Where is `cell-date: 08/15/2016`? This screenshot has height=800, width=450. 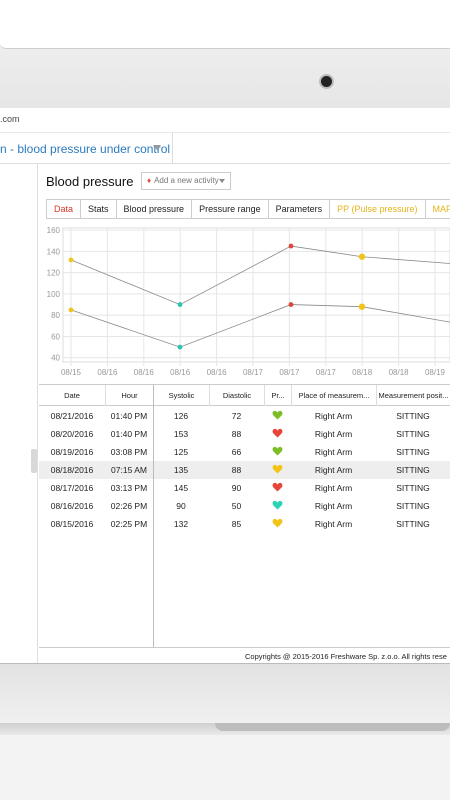
cell-date: 08/15/2016 is located at coordinates (72, 524).